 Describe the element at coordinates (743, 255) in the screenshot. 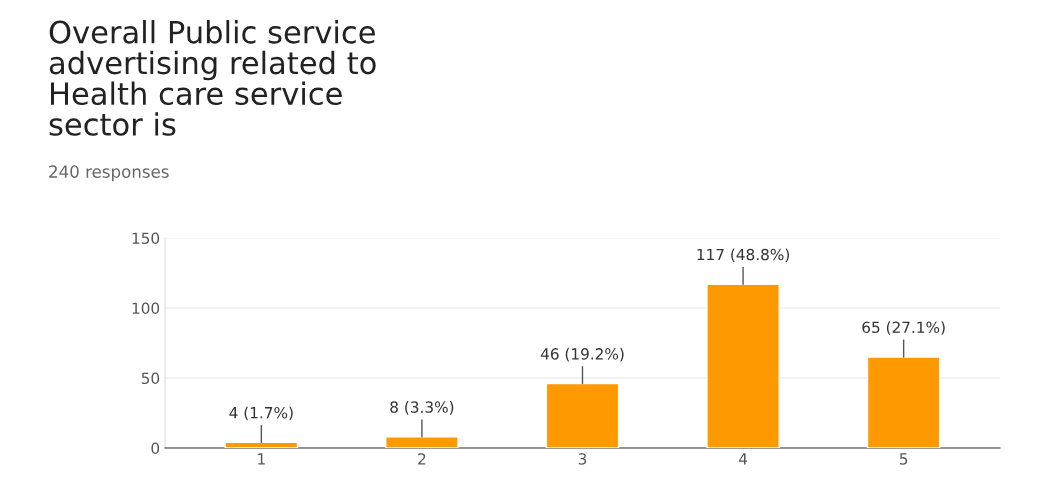

I see `data-label: 117 (48.8%)` at that location.